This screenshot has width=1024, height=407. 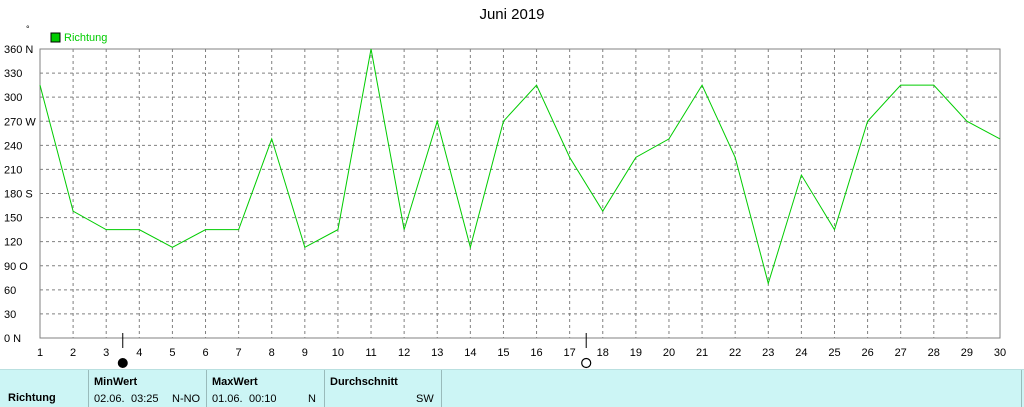 I want to click on x-tick-label: 9, so click(x=305, y=353).